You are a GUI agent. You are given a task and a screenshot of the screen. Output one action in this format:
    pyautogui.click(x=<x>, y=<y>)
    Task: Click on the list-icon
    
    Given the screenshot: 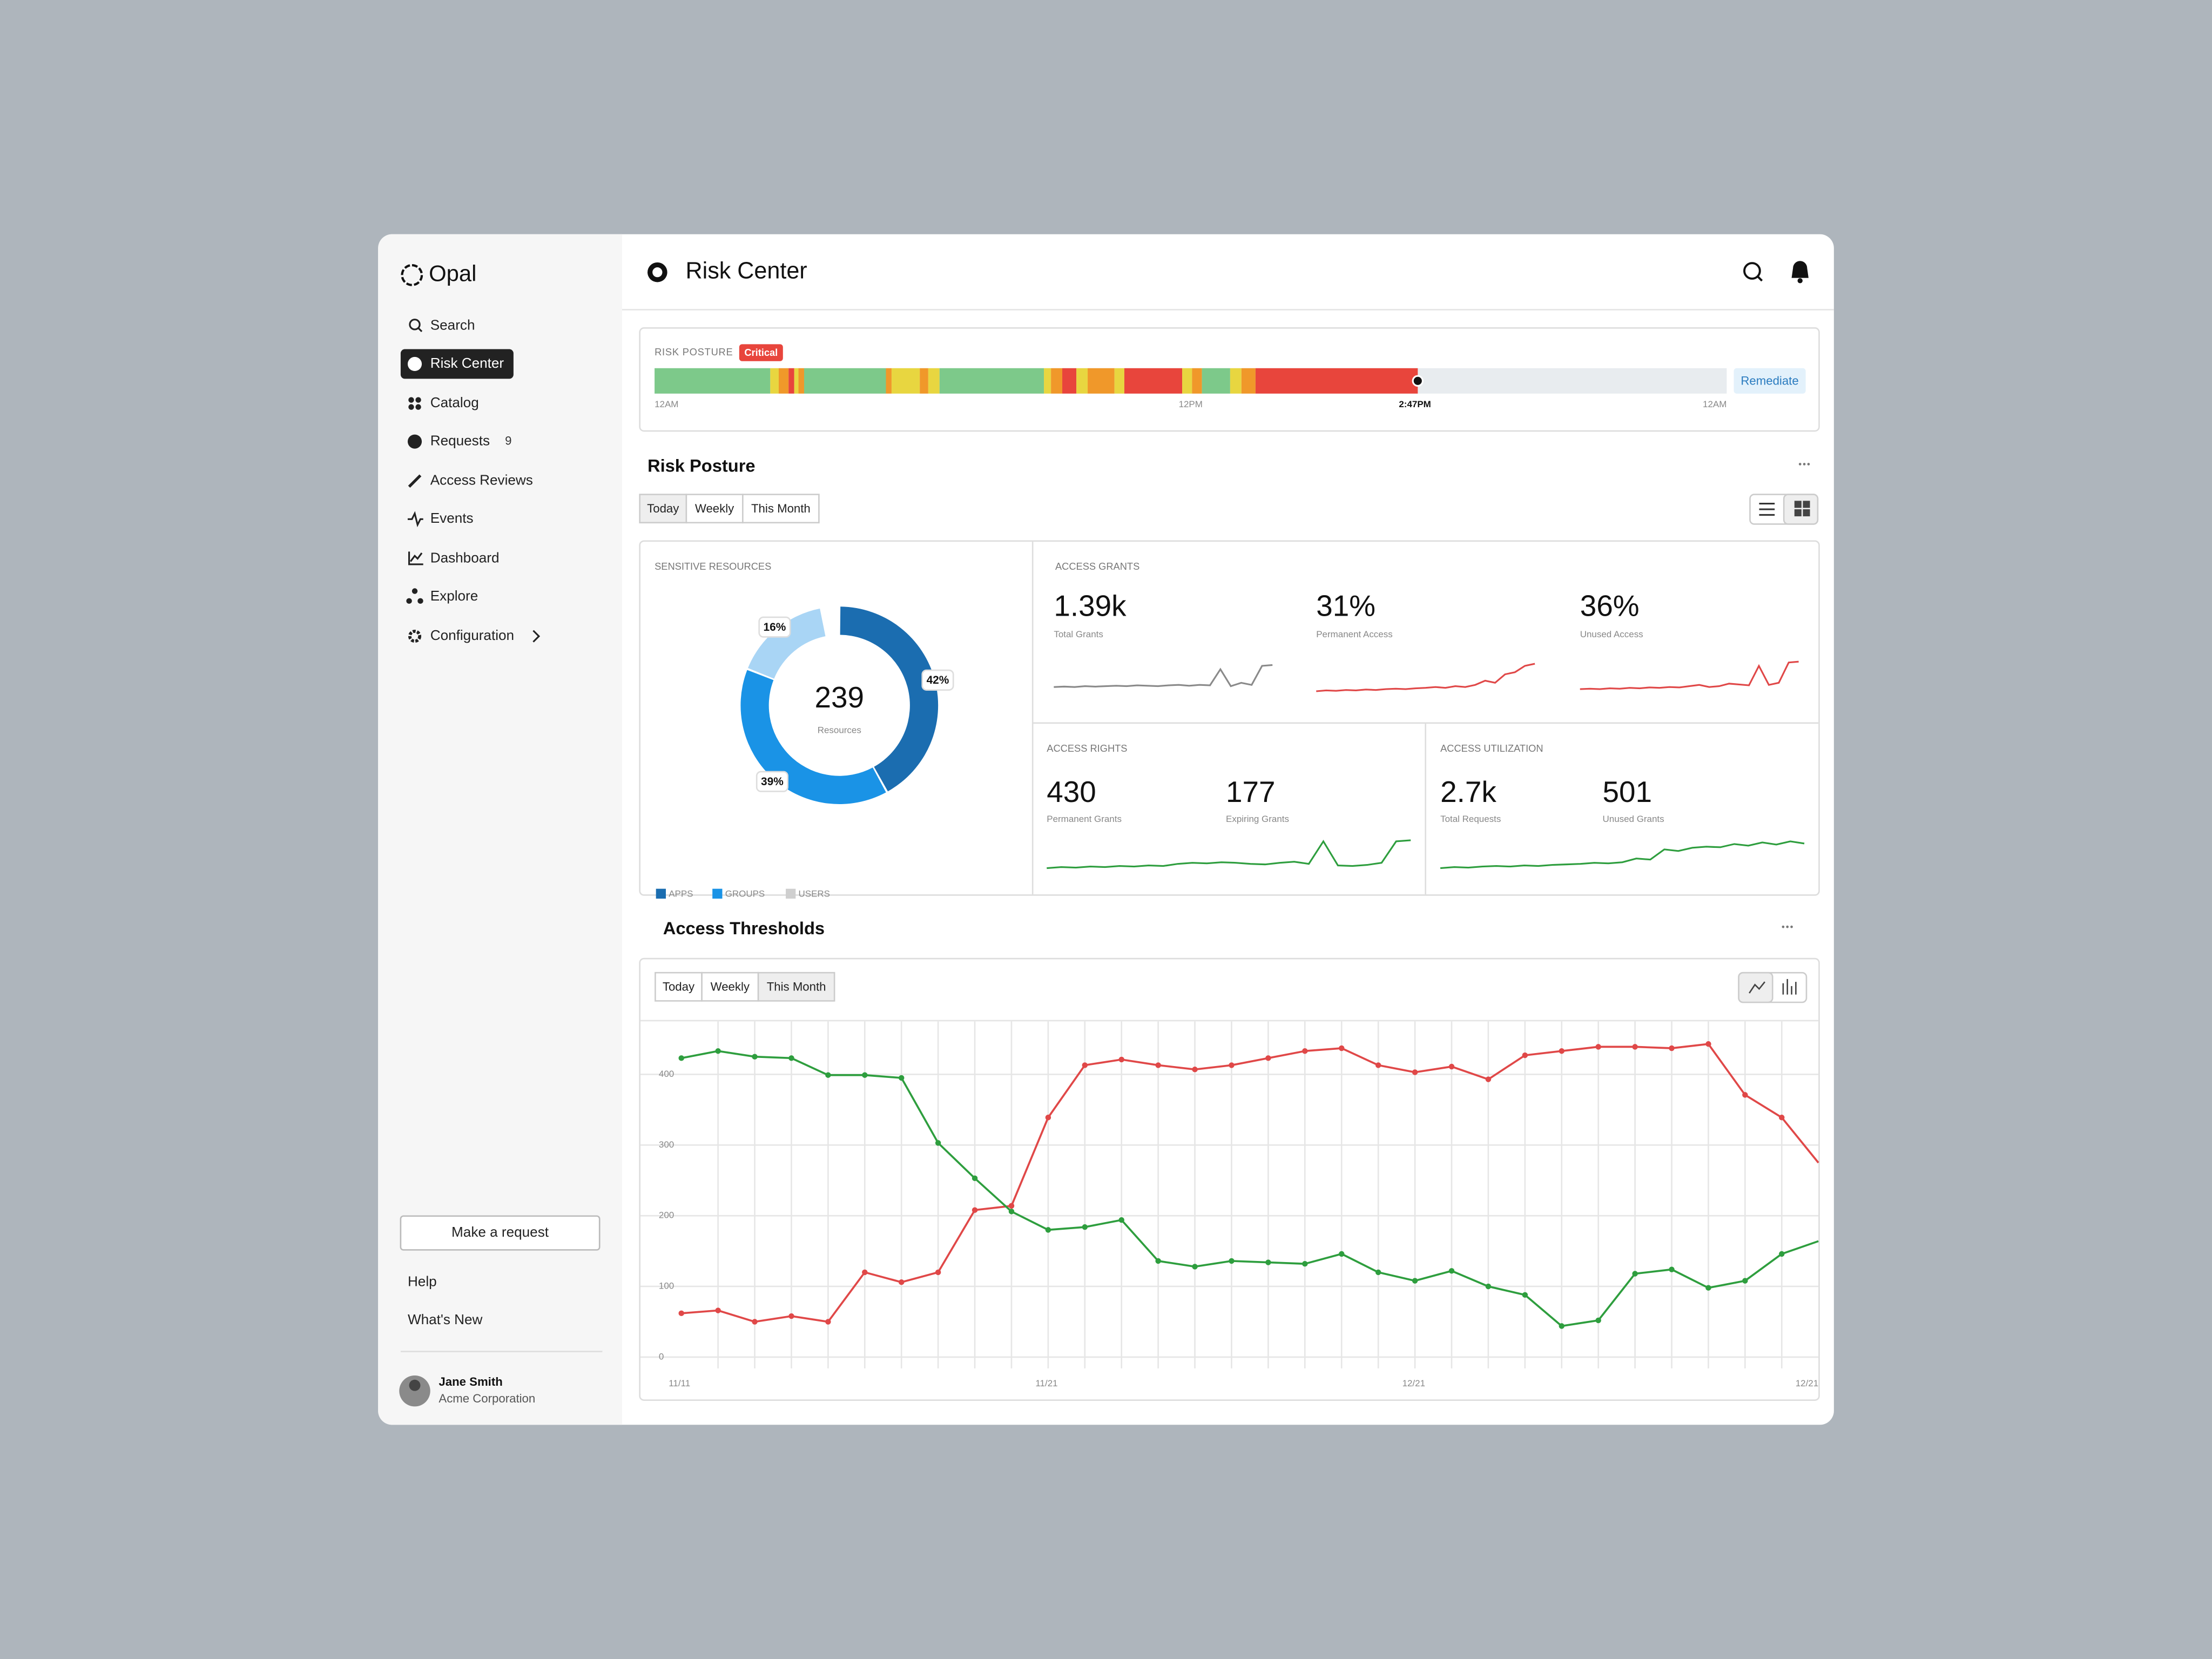 What is the action you would take?
    pyautogui.click(x=1767, y=509)
    